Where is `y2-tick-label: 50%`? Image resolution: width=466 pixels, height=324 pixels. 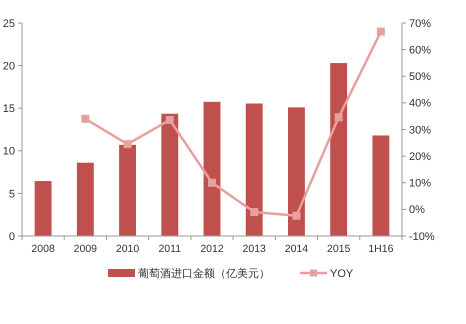 y2-tick-label: 50% is located at coordinates (420, 77).